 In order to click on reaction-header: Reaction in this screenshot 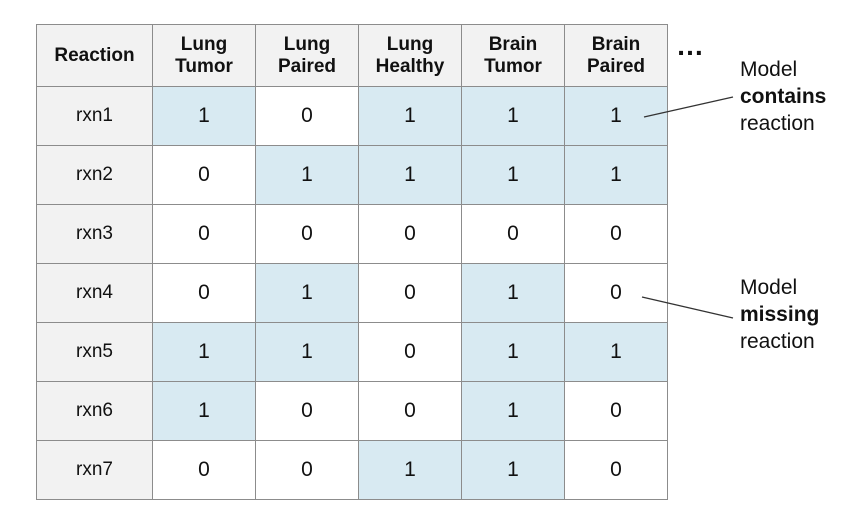, I will do `click(94, 55)`.